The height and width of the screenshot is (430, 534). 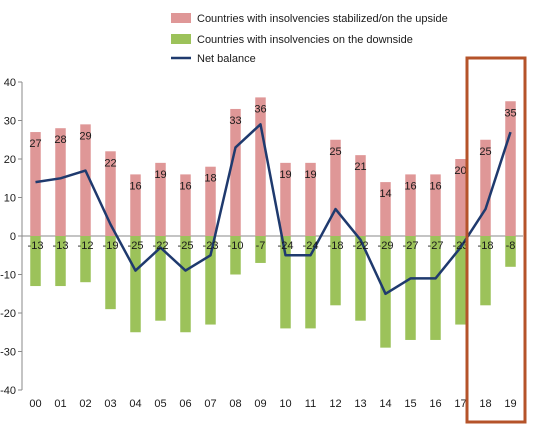 I want to click on y-tick-label: -10, so click(x=8, y=276).